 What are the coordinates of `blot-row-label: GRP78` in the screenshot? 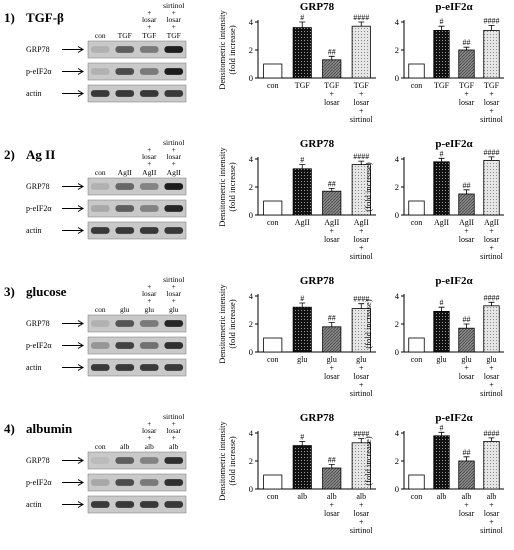 It's located at (38, 460).